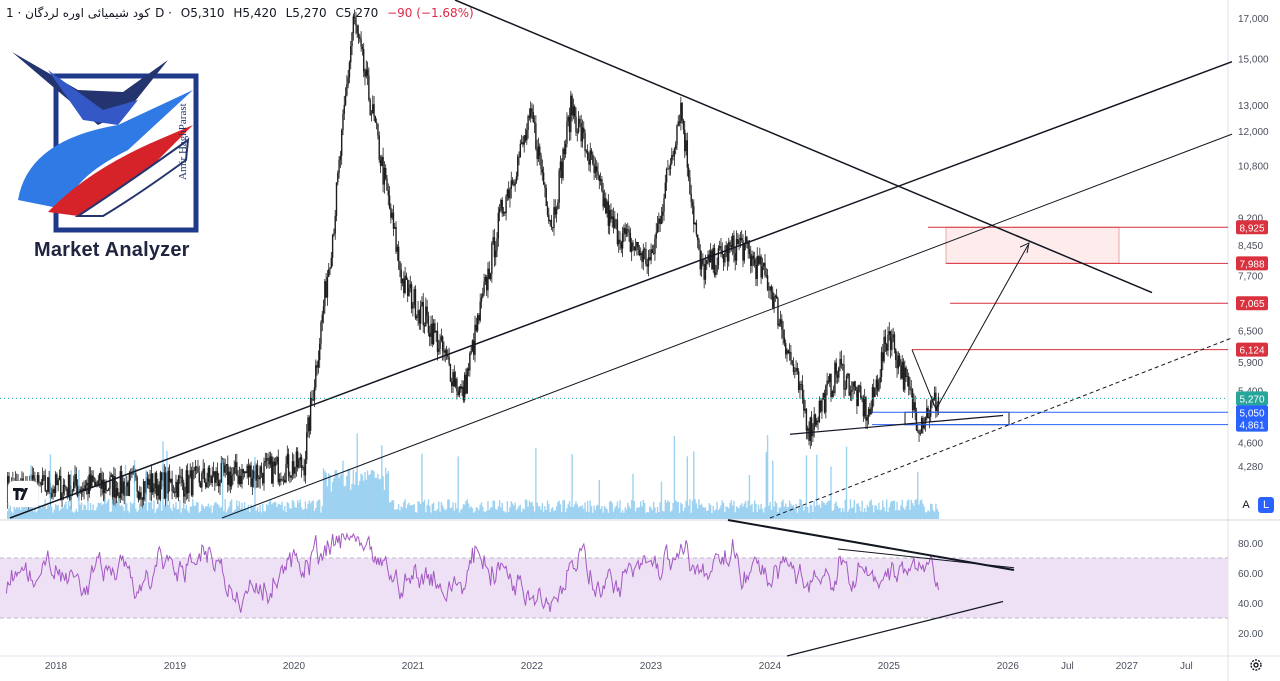 This screenshot has height=681, width=1280. I want to click on price-label-box, so click(1252, 227).